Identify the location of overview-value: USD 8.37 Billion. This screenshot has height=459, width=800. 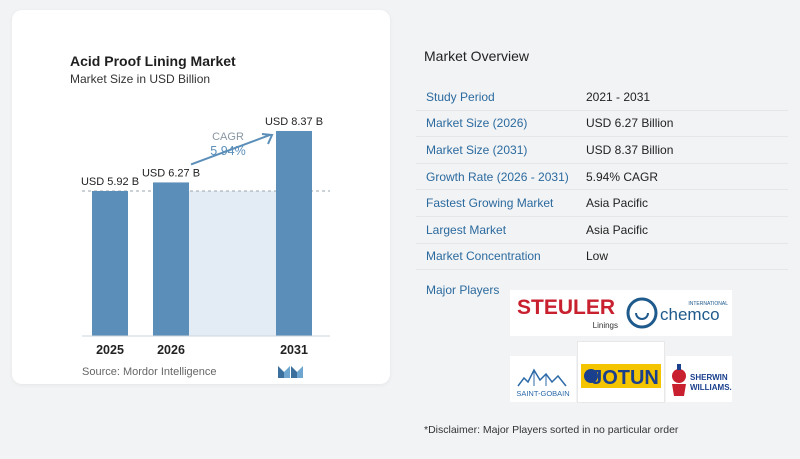
(630, 149).